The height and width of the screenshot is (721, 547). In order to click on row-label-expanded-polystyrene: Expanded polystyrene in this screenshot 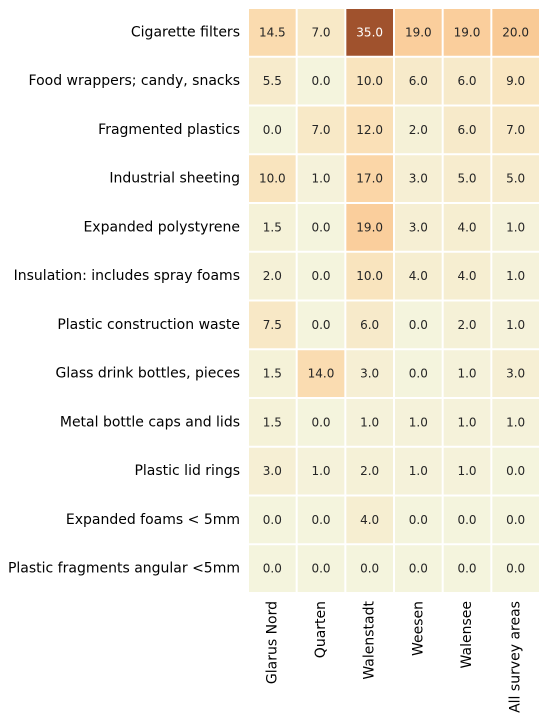, I will do `click(161, 227)`.